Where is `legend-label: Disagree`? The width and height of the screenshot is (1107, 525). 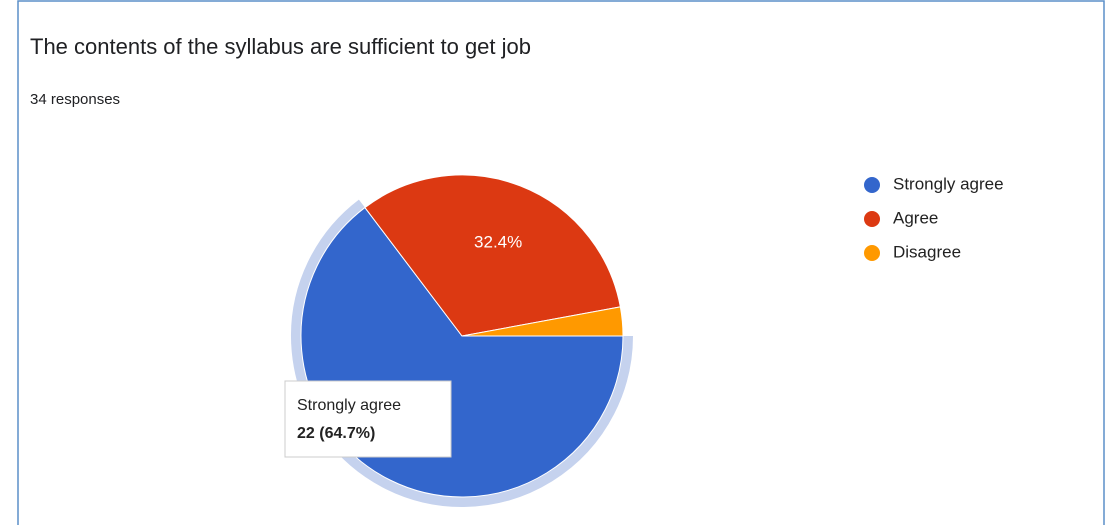 legend-label: Disagree is located at coordinates (927, 251).